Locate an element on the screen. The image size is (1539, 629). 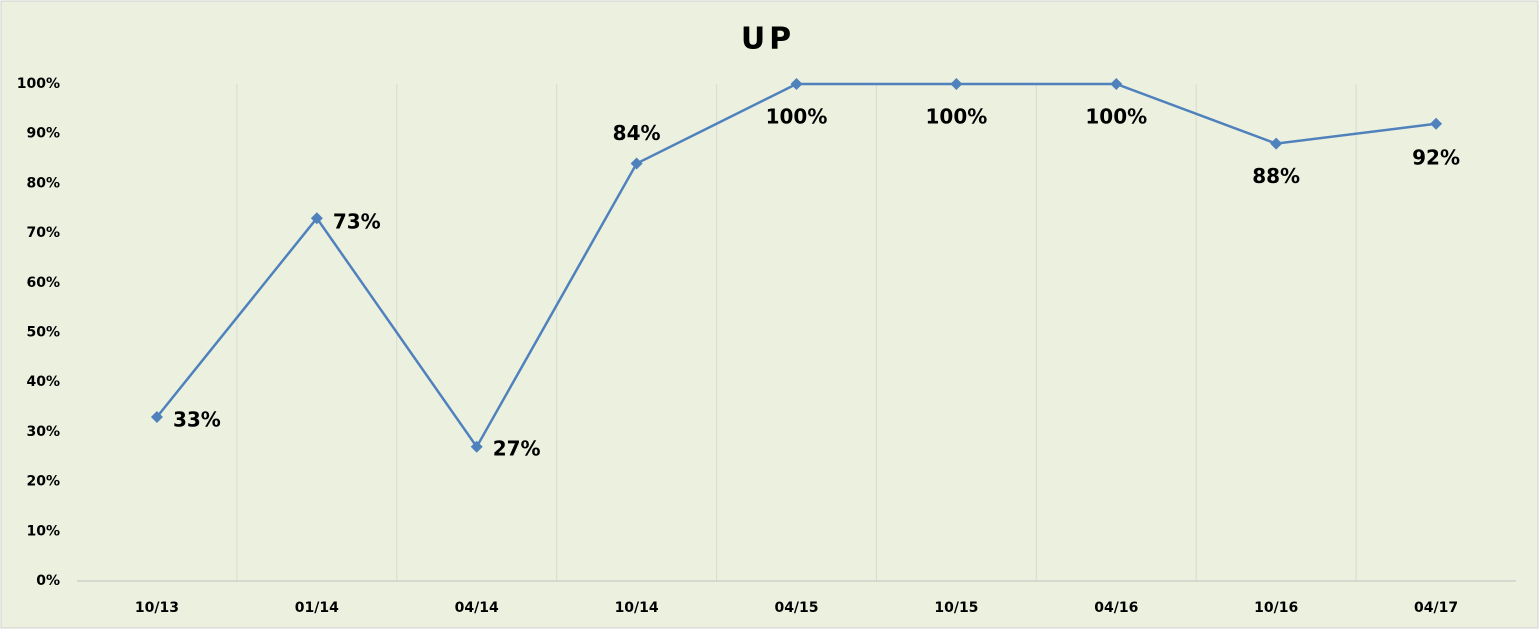
y-tick-label: 20% is located at coordinates (43, 482).